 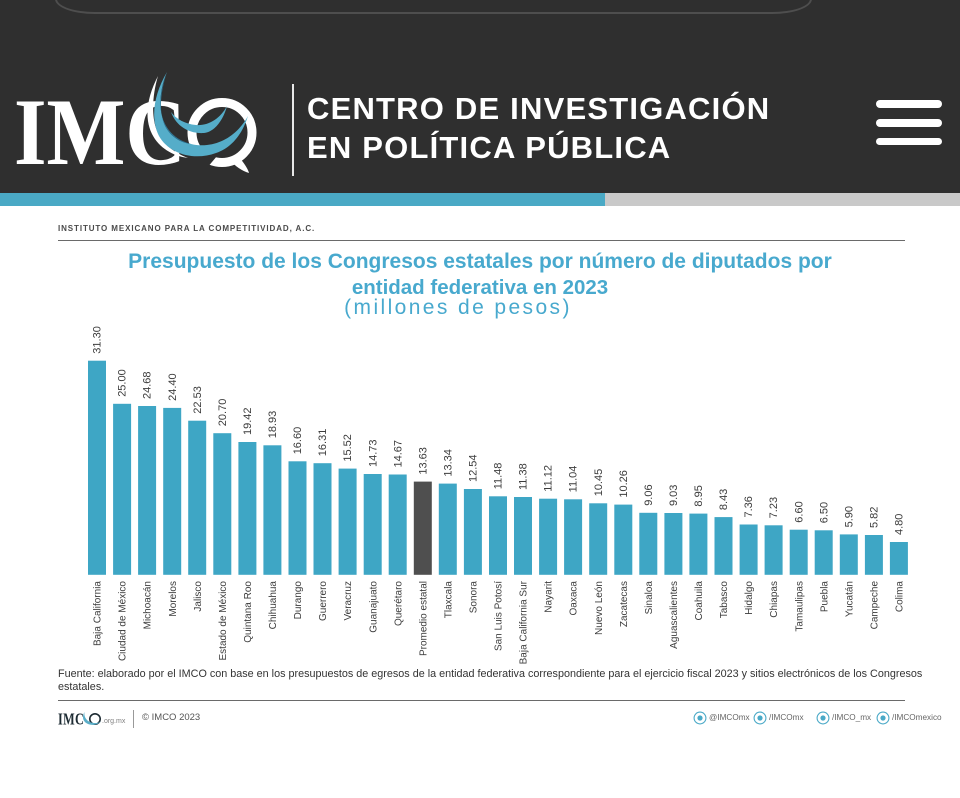 What do you see at coordinates (824, 512) in the screenshot?
I see `svg-text: 6.50` at bounding box center [824, 512].